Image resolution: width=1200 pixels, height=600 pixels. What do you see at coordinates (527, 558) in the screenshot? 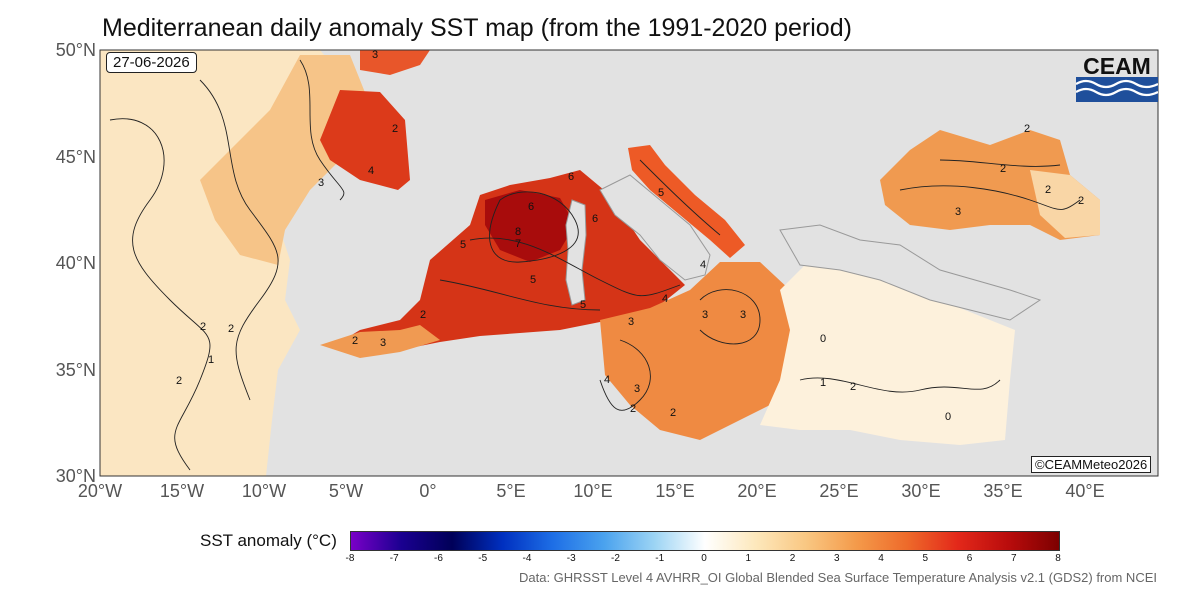
I see `colorbar-tick-label: -4` at bounding box center [527, 558].